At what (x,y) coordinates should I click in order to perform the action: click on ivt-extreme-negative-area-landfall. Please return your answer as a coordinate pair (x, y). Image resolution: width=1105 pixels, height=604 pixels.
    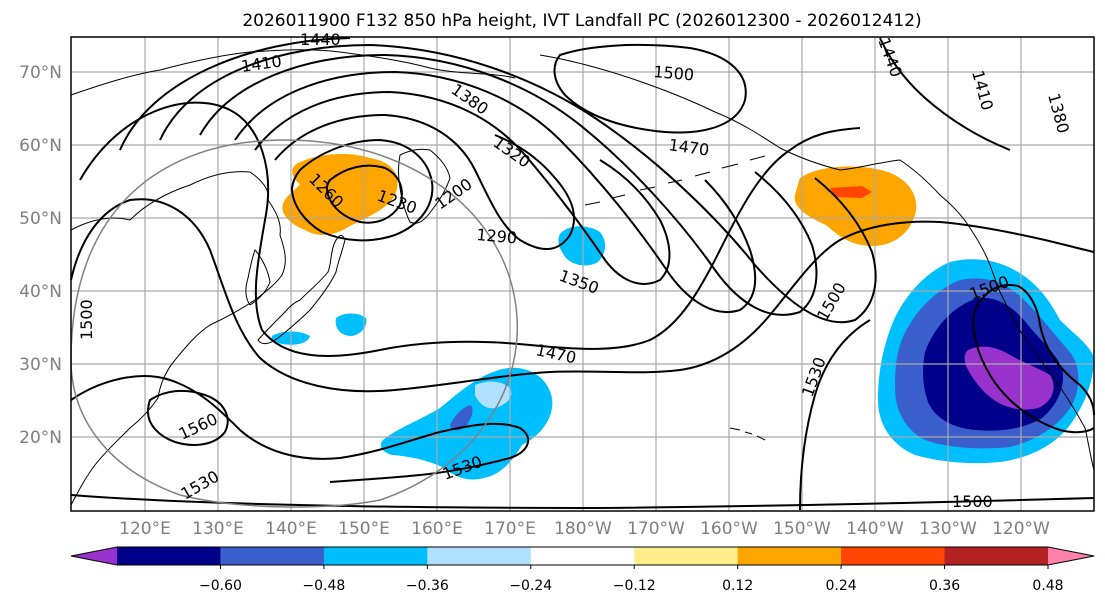
    Looking at the image, I should click on (1009, 378).